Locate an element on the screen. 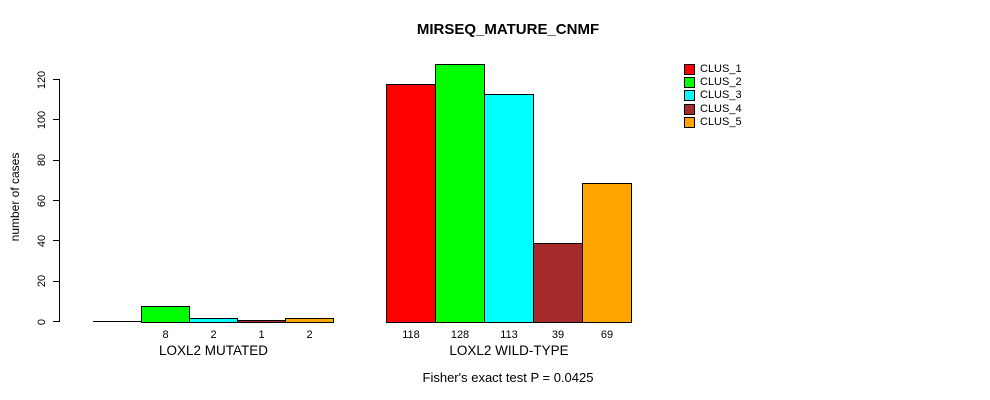 The height and width of the screenshot is (400, 990). legend-item: CLUS_4 is located at coordinates (713, 109).